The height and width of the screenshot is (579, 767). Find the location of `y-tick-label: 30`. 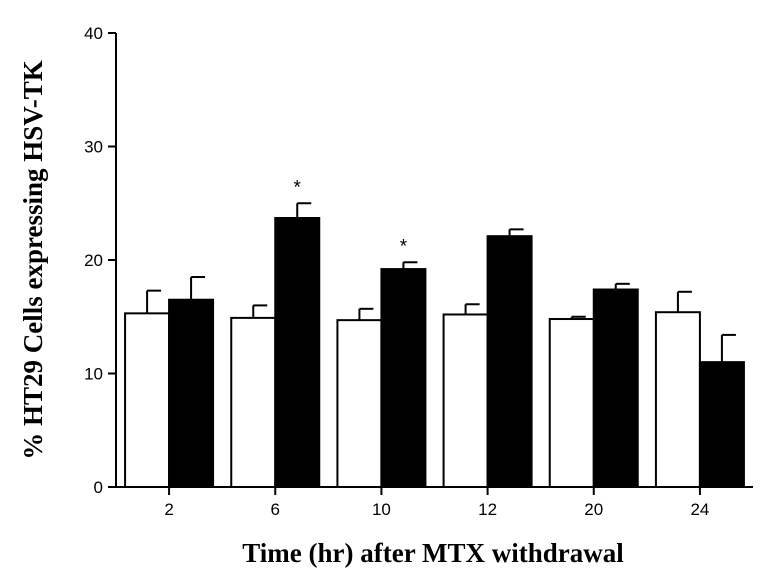

y-tick-label: 30 is located at coordinates (93, 147).